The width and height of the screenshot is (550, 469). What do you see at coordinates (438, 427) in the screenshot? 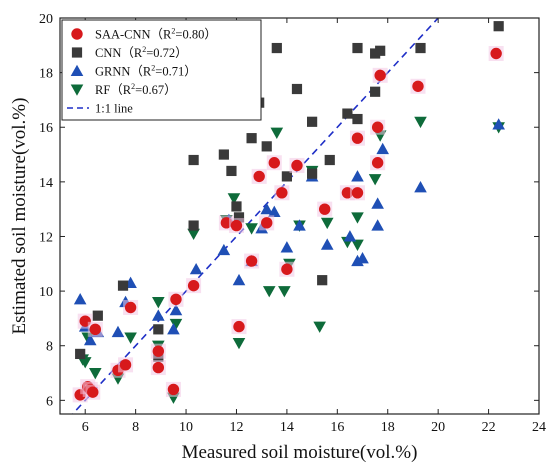
I see `x-tick-label: 20` at bounding box center [438, 427].